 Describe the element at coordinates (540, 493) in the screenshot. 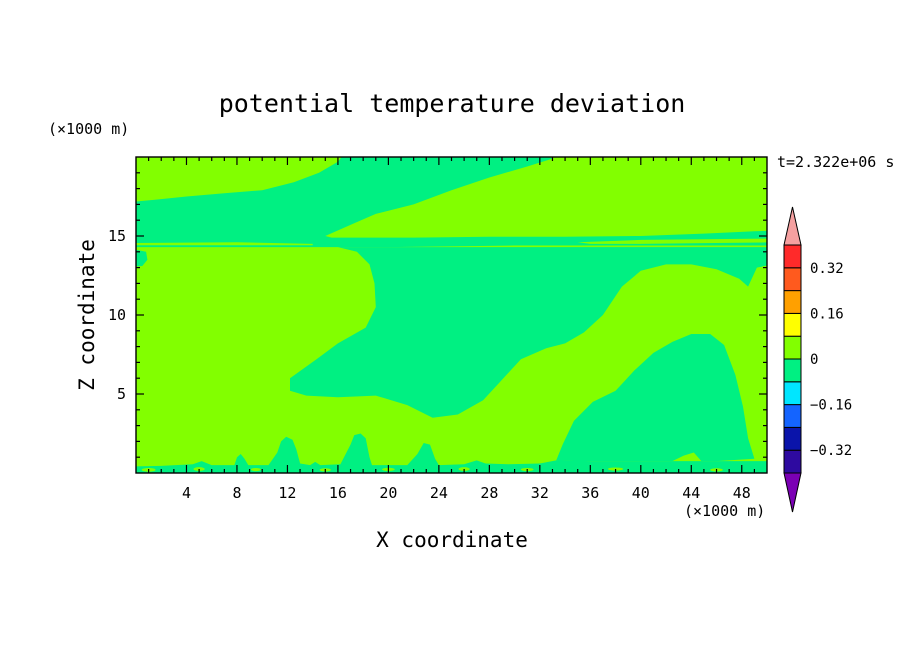

I see `x-tick-label: 32` at that location.